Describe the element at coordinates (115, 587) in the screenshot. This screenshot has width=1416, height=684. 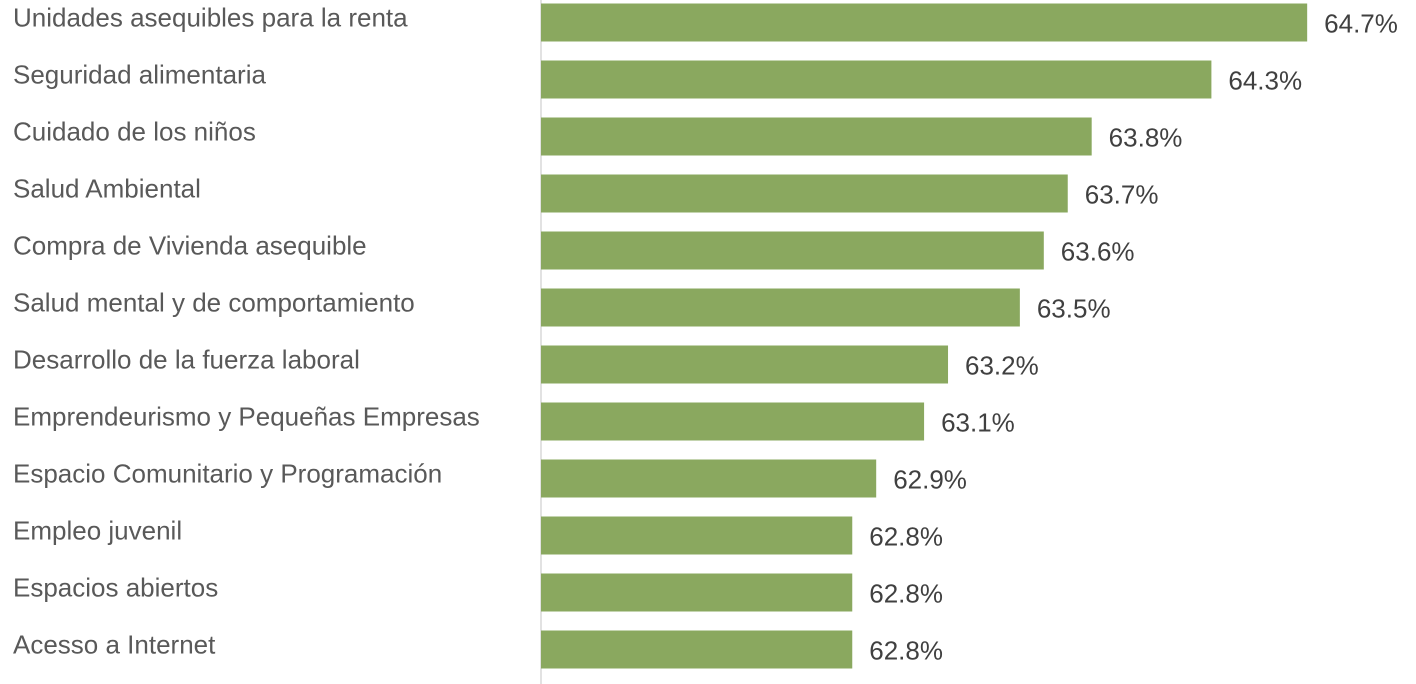
I see `category-label: Espacios abiertos` at that location.